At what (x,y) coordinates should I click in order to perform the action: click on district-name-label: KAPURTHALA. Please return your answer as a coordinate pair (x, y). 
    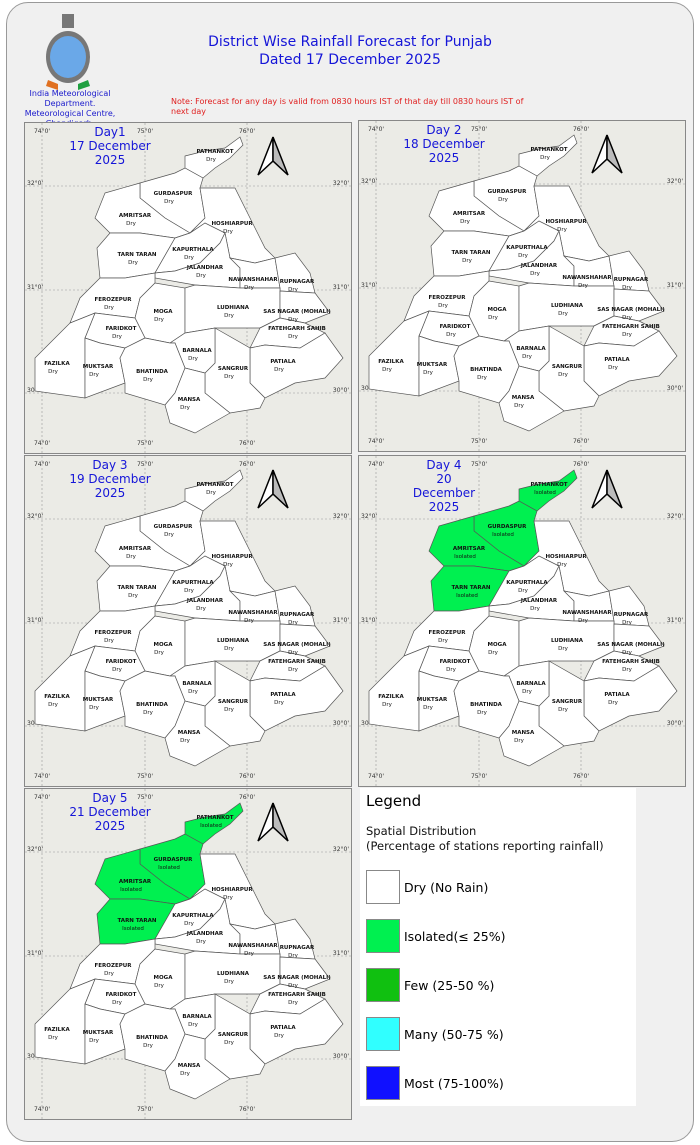
    Looking at the image, I should click on (193, 916).